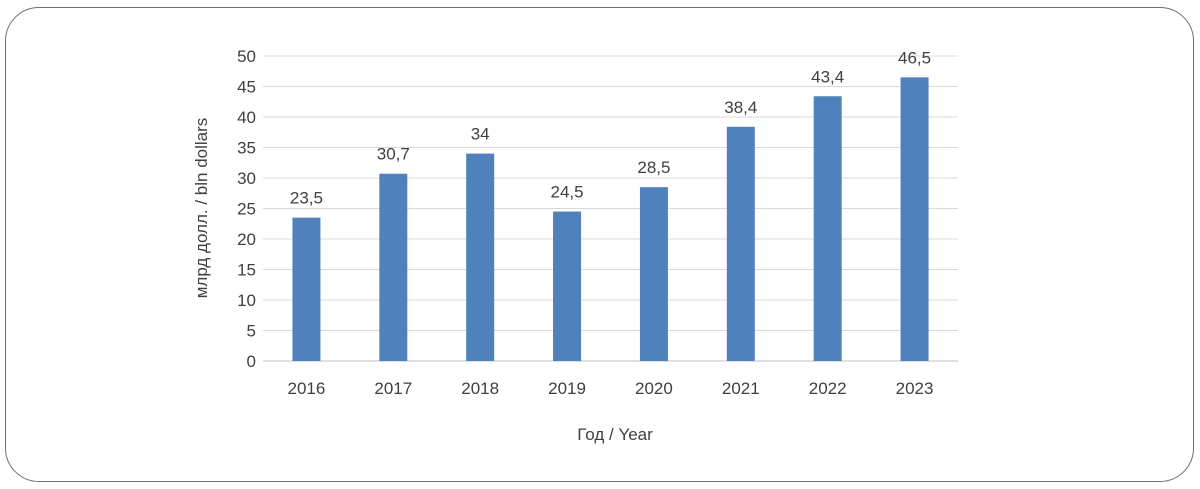 Image resolution: width=1200 pixels, height=489 pixels. Describe the element at coordinates (480, 134) in the screenshot. I see `data-label: 34` at that location.